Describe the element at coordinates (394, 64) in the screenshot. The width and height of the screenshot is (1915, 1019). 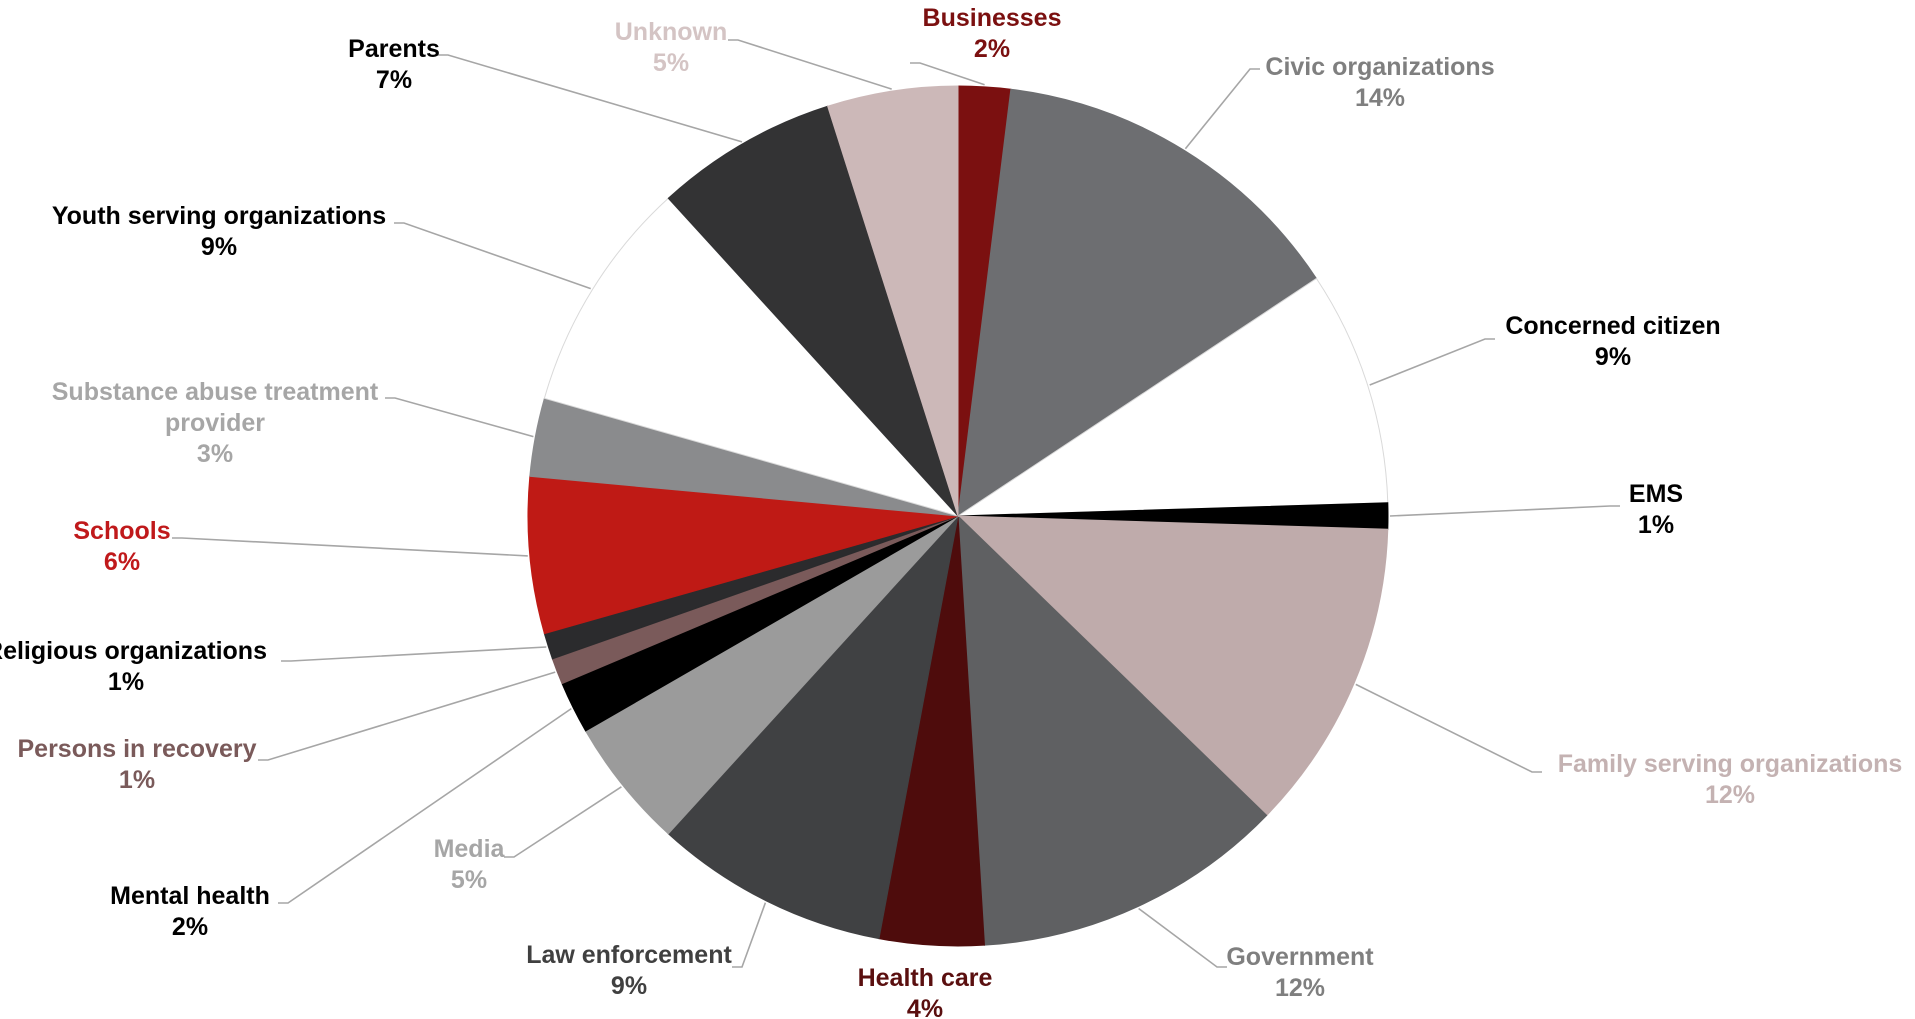
I see `slice-label-parents: Parents 7%` at that location.